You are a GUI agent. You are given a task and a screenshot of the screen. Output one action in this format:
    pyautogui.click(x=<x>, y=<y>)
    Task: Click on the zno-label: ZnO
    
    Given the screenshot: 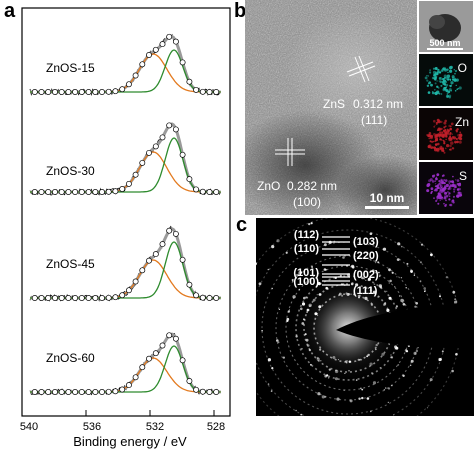 What is the action you would take?
    pyautogui.click(x=268, y=186)
    